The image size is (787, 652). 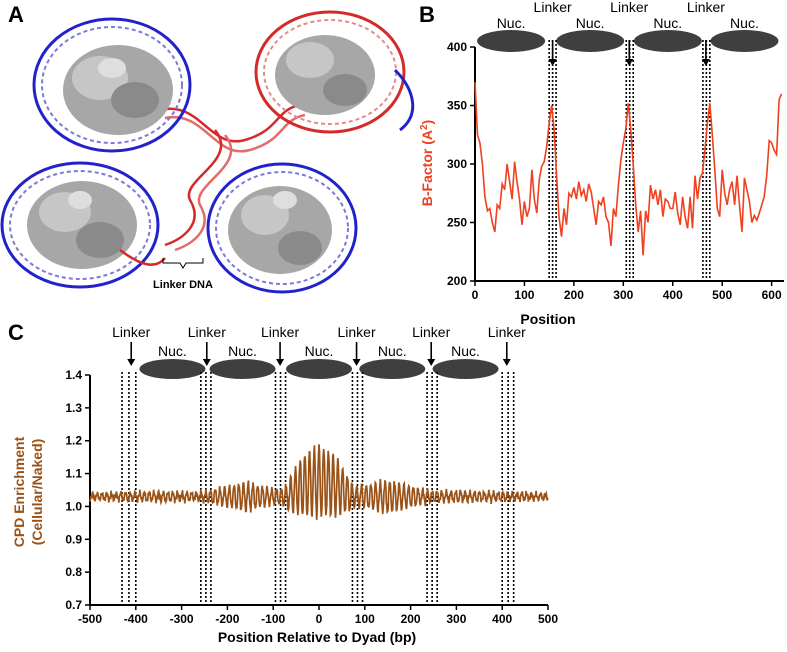 I want to click on panel-b-x-axis-title: Position, so click(x=547, y=319).